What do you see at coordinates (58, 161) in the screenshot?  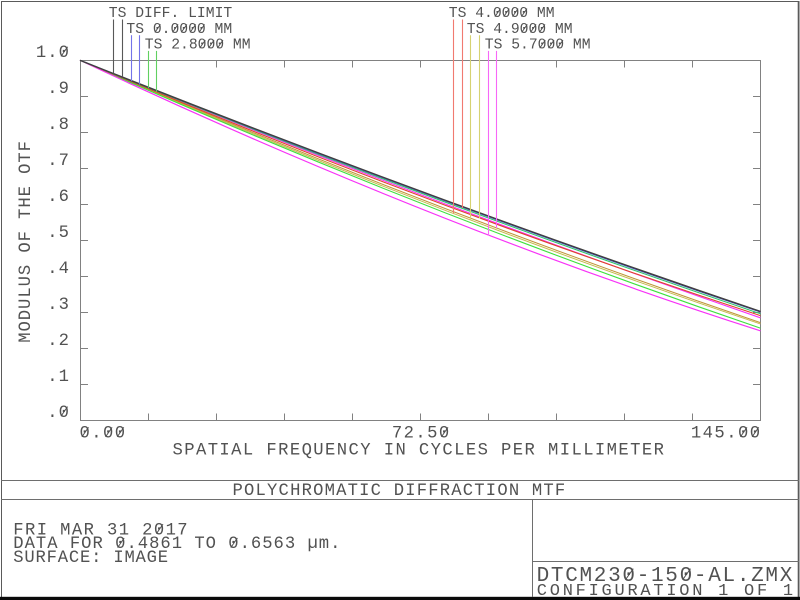 I see `svg-text: .7` at bounding box center [58, 161].